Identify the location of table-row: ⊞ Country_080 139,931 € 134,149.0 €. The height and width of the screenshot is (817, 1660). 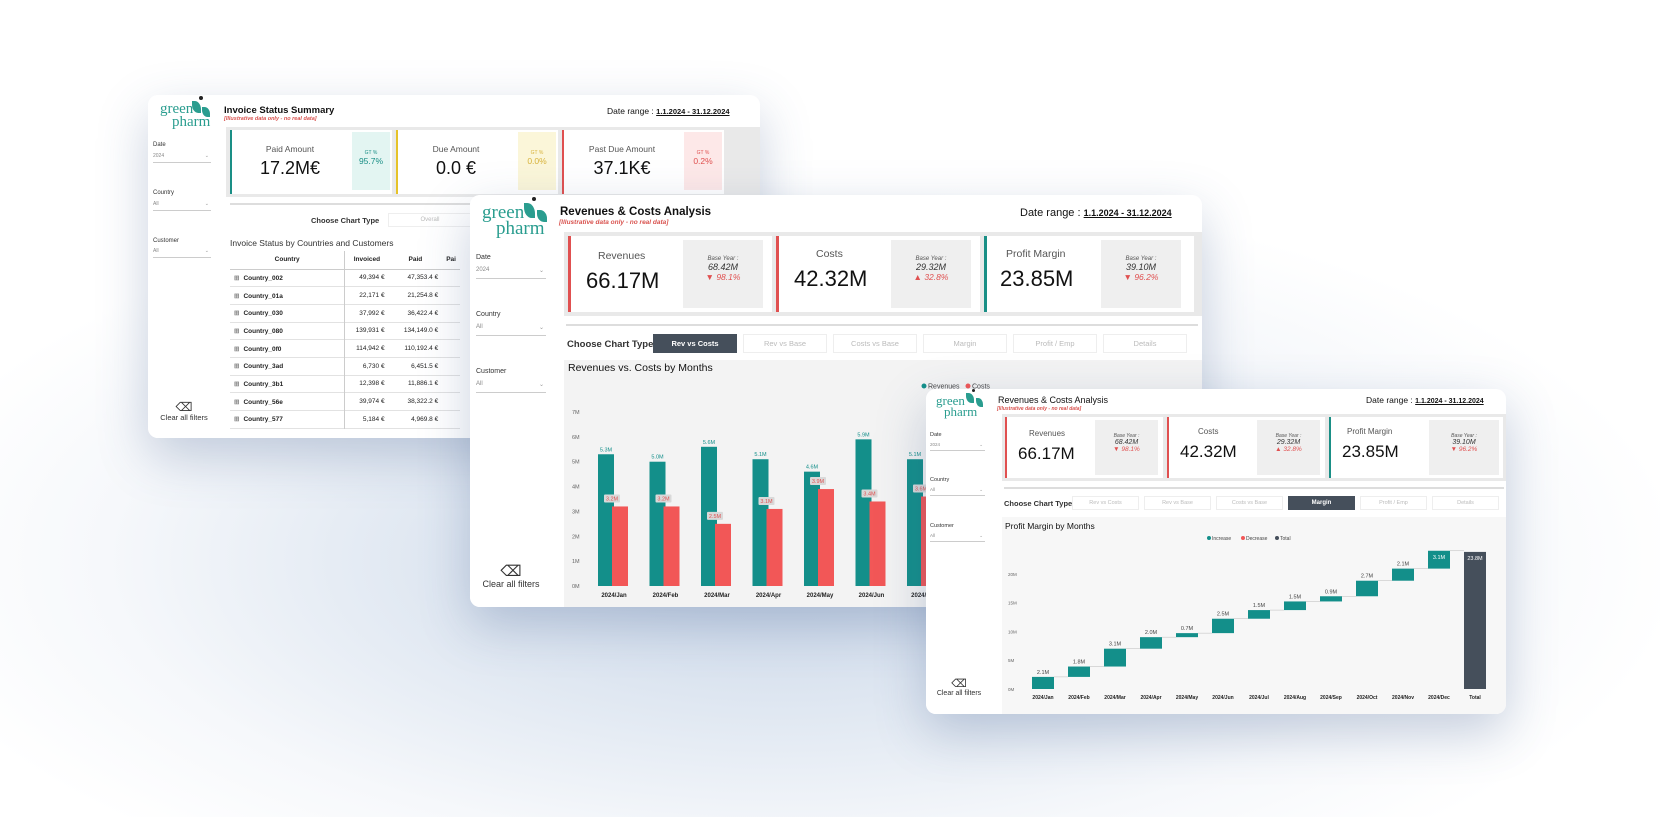
(345, 331).